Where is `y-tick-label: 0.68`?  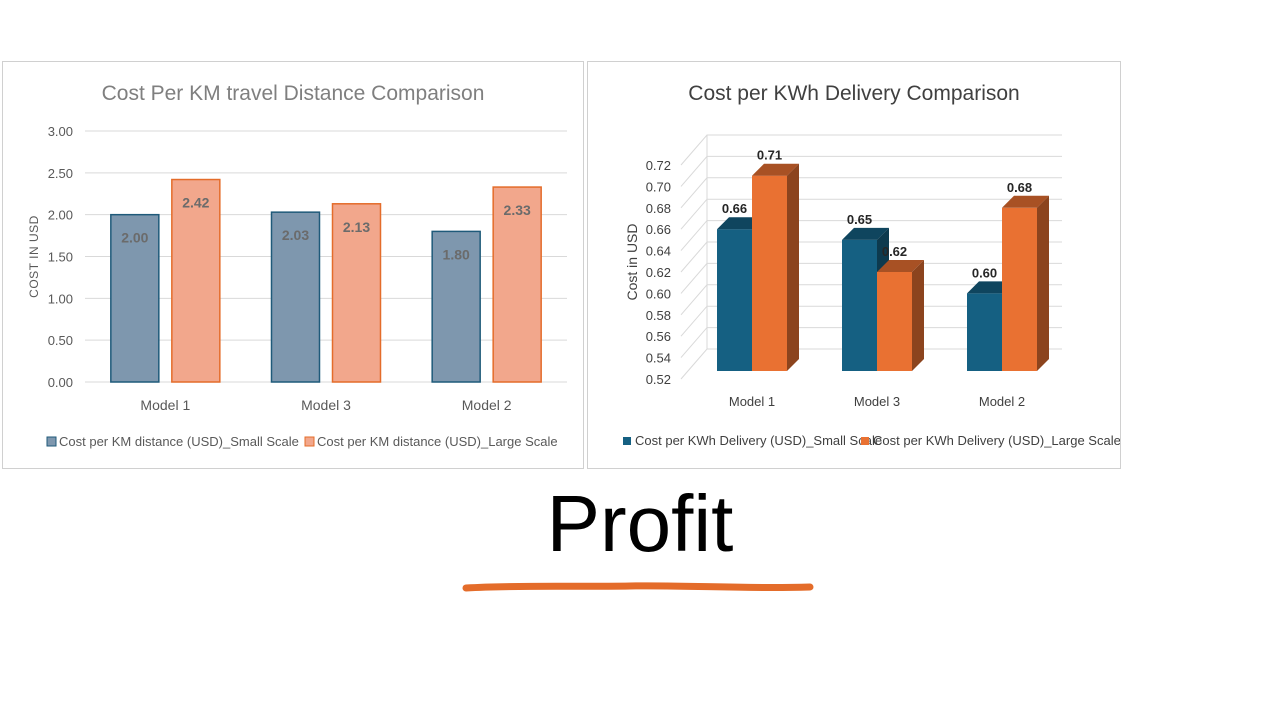
y-tick-label: 0.68 is located at coordinates (658, 208).